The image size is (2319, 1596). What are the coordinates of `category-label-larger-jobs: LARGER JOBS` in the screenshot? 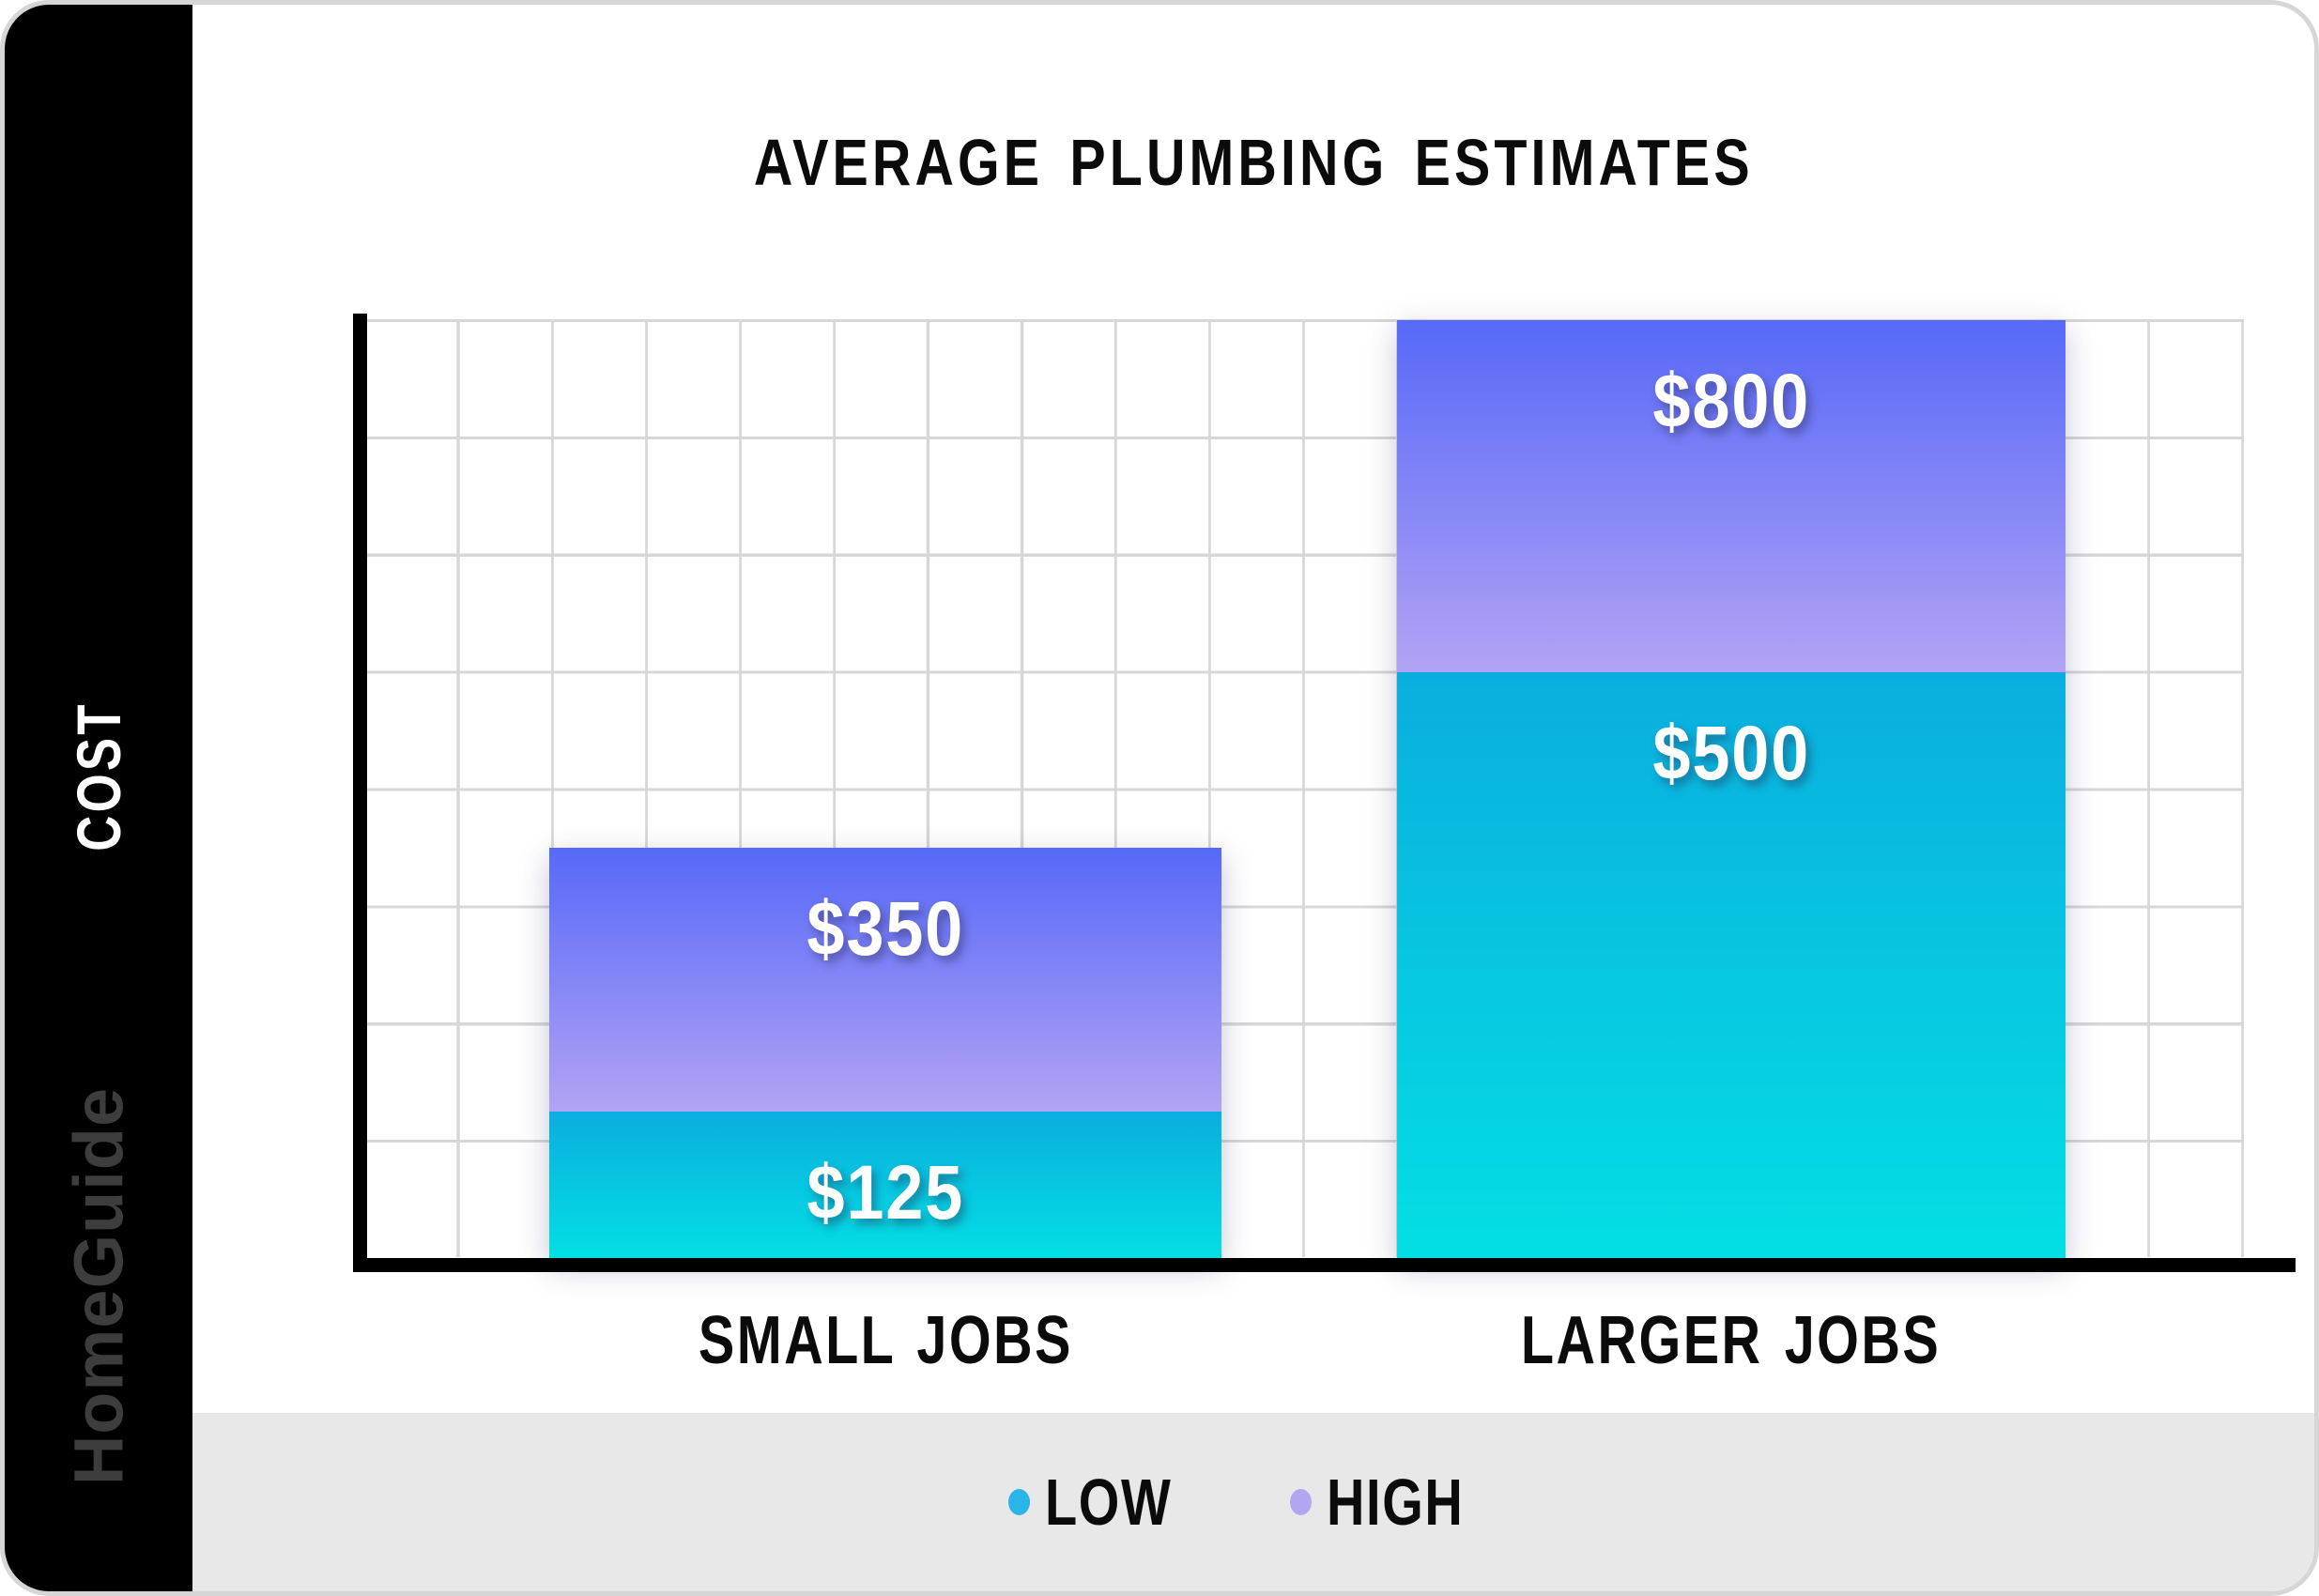 It's located at (1731, 1341).